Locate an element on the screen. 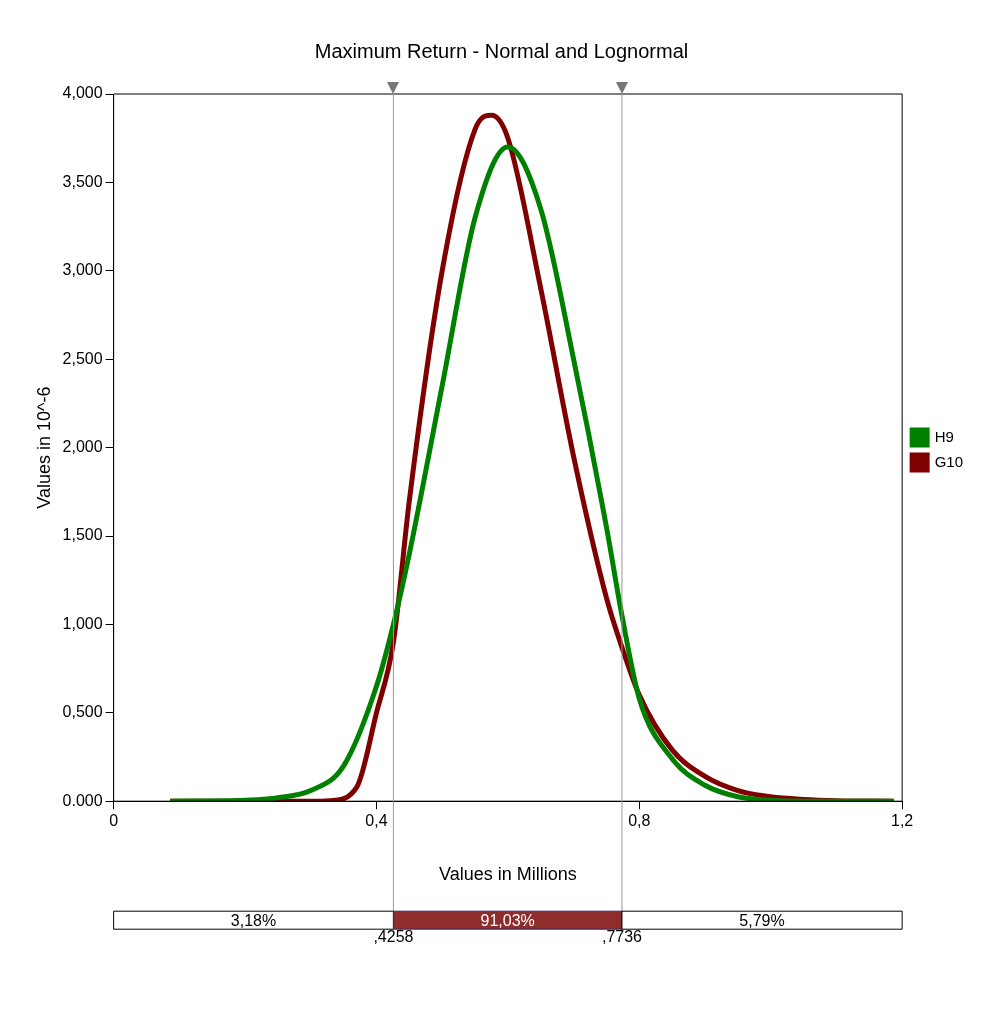 This screenshot has height=1014, width=983. x-tick-label: 0,8 is located at coordinates (639, 821).